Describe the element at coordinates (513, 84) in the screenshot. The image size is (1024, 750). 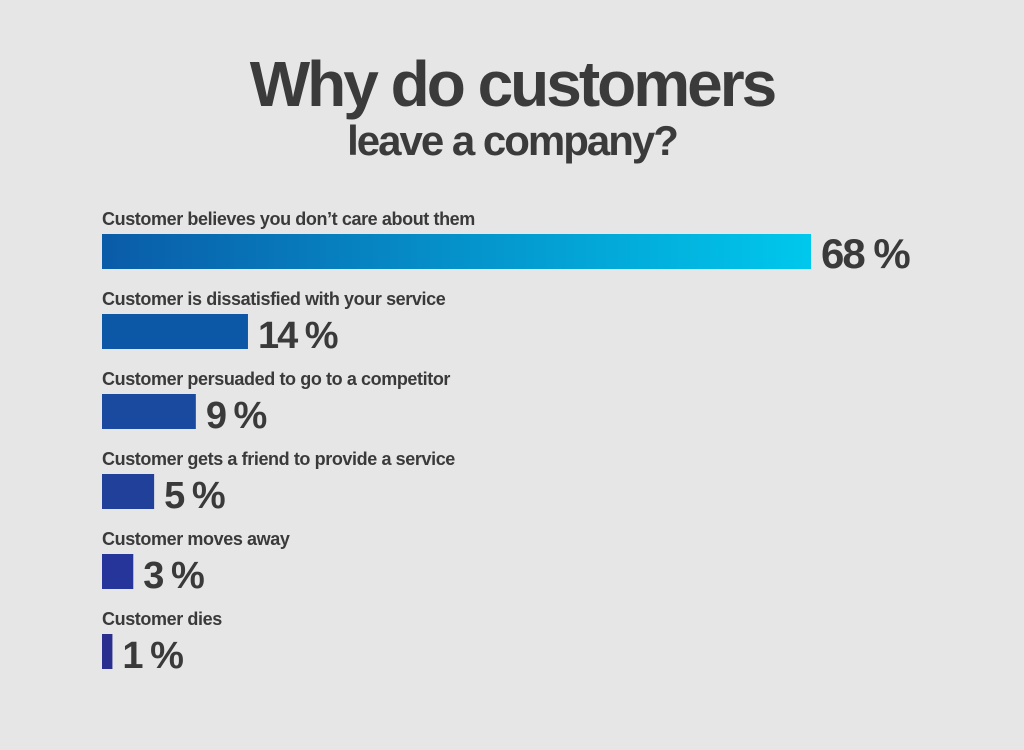
I see `chart-title: Why do customers` at that location.